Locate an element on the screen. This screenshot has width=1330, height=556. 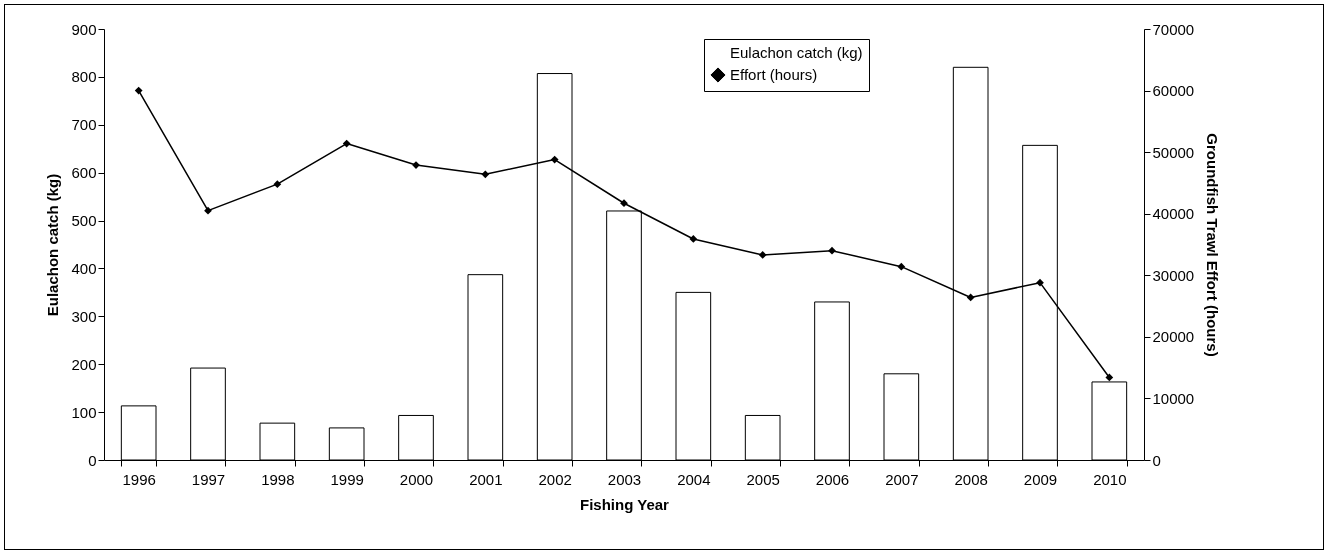
x-tick-label: 2002 is located at coordinates (555, 479).